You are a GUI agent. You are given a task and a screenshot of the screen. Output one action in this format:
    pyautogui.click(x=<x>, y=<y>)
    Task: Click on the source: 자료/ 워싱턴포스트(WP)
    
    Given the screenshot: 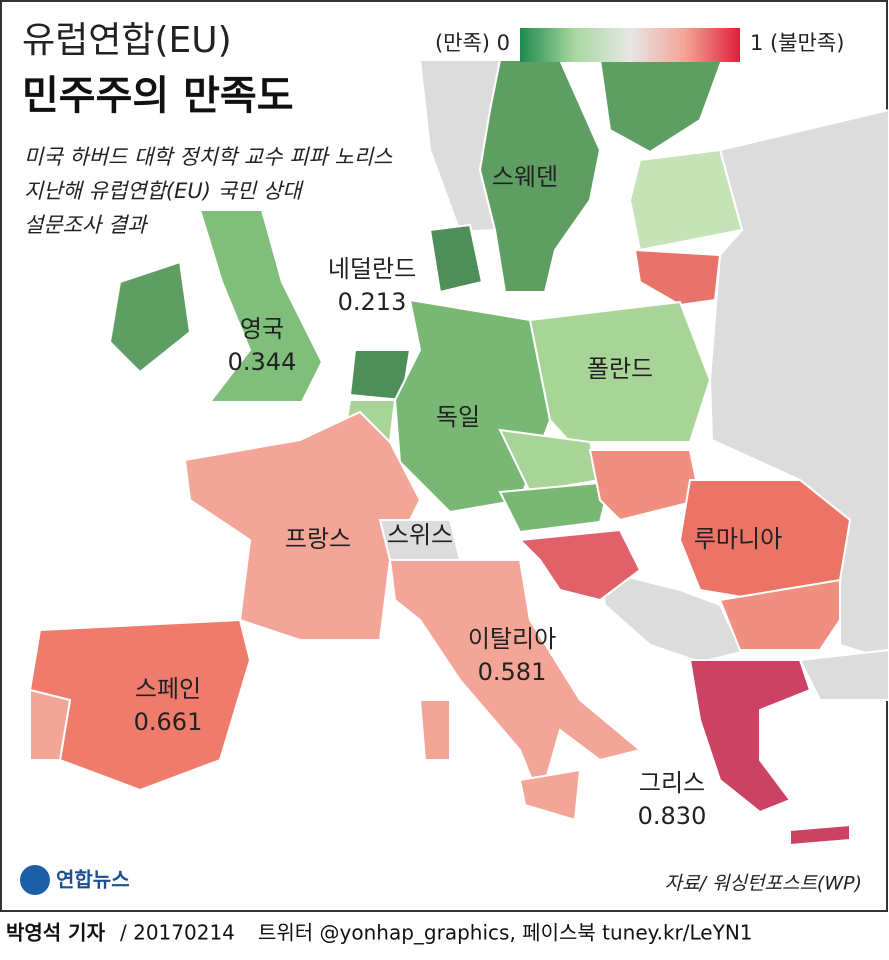 What is the action you would take?
    pyautogui.click(x=763, y=884)
    